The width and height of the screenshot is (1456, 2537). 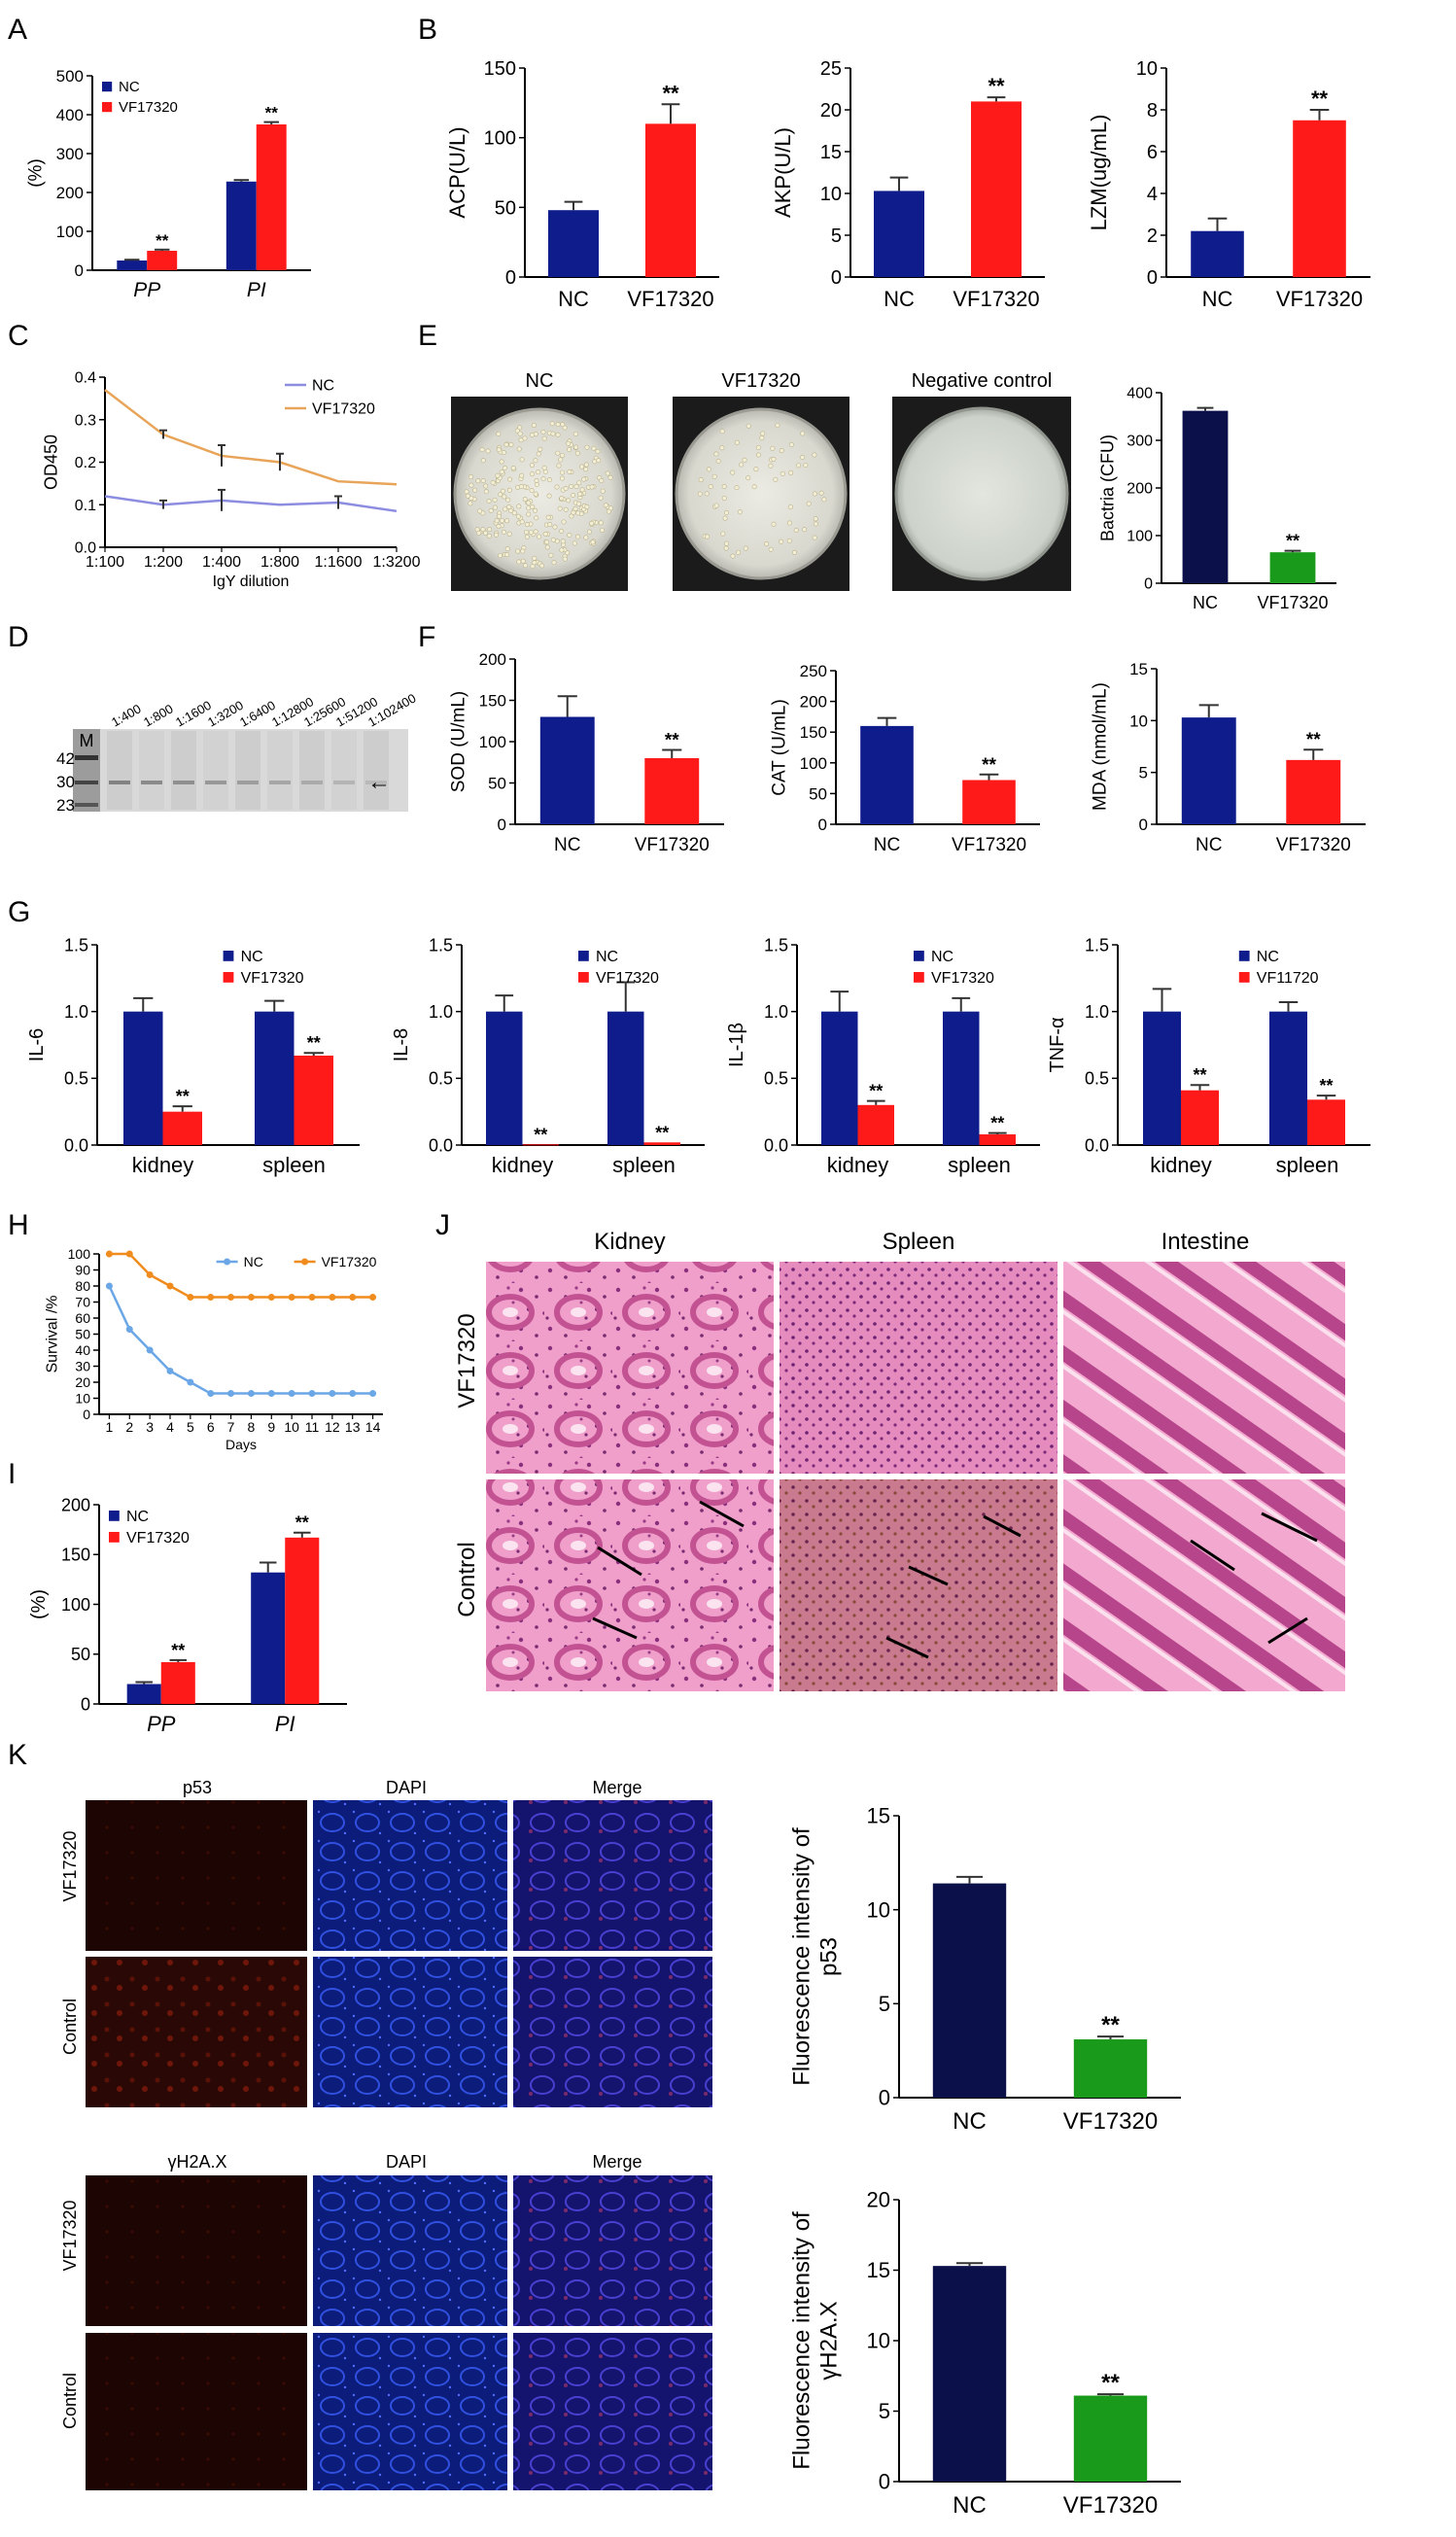 What do you see at coordinates (53, 1334) in the screenshot?
I see `y-axis-label: Survival /%` at bounding box center [53, 1334].